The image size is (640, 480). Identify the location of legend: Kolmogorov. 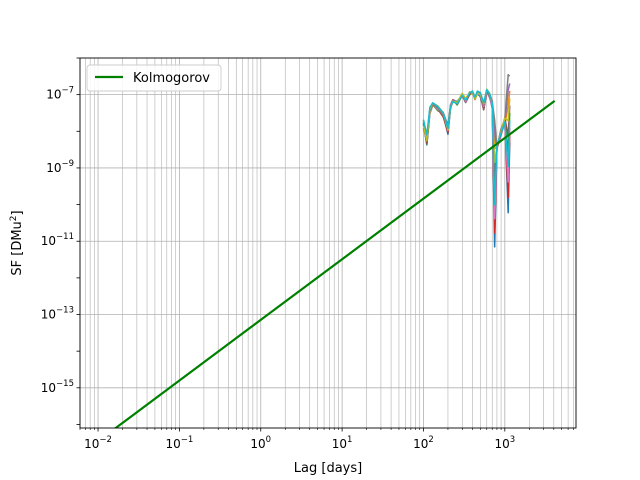
(154, 78).